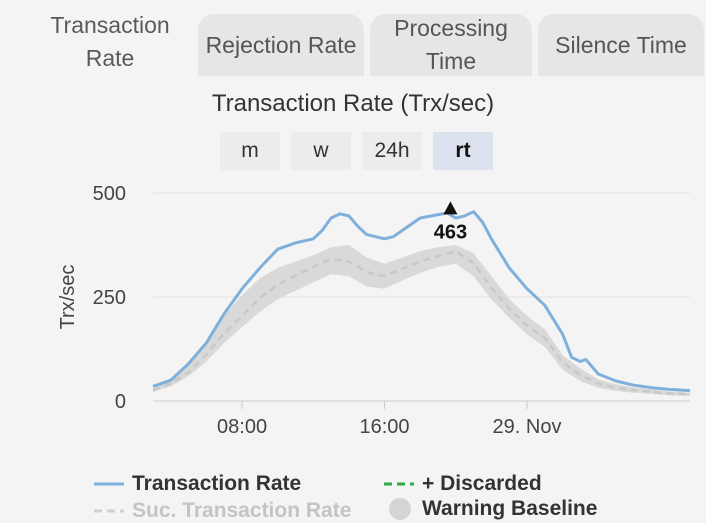 The width and height of the screenshot is (706, 523). I want to click on legend-item-transaction-rate: Transaction Rate, so click(196, 484).